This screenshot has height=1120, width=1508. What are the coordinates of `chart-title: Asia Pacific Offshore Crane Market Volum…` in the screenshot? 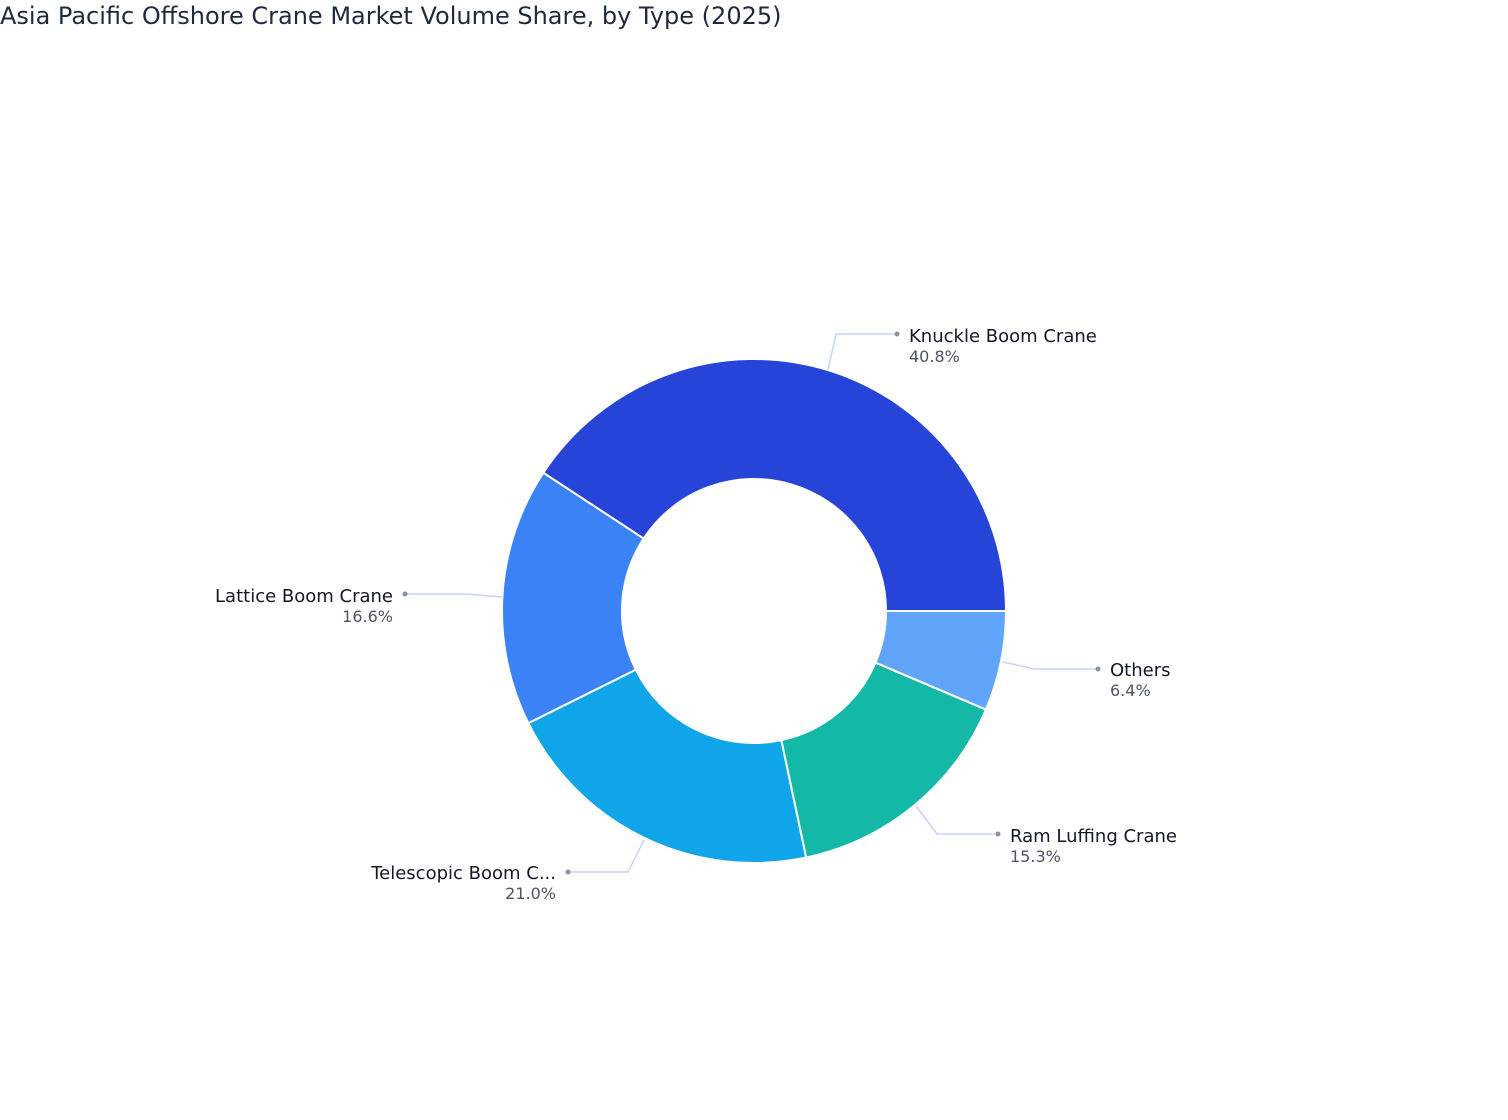 It's located at (391, 16).